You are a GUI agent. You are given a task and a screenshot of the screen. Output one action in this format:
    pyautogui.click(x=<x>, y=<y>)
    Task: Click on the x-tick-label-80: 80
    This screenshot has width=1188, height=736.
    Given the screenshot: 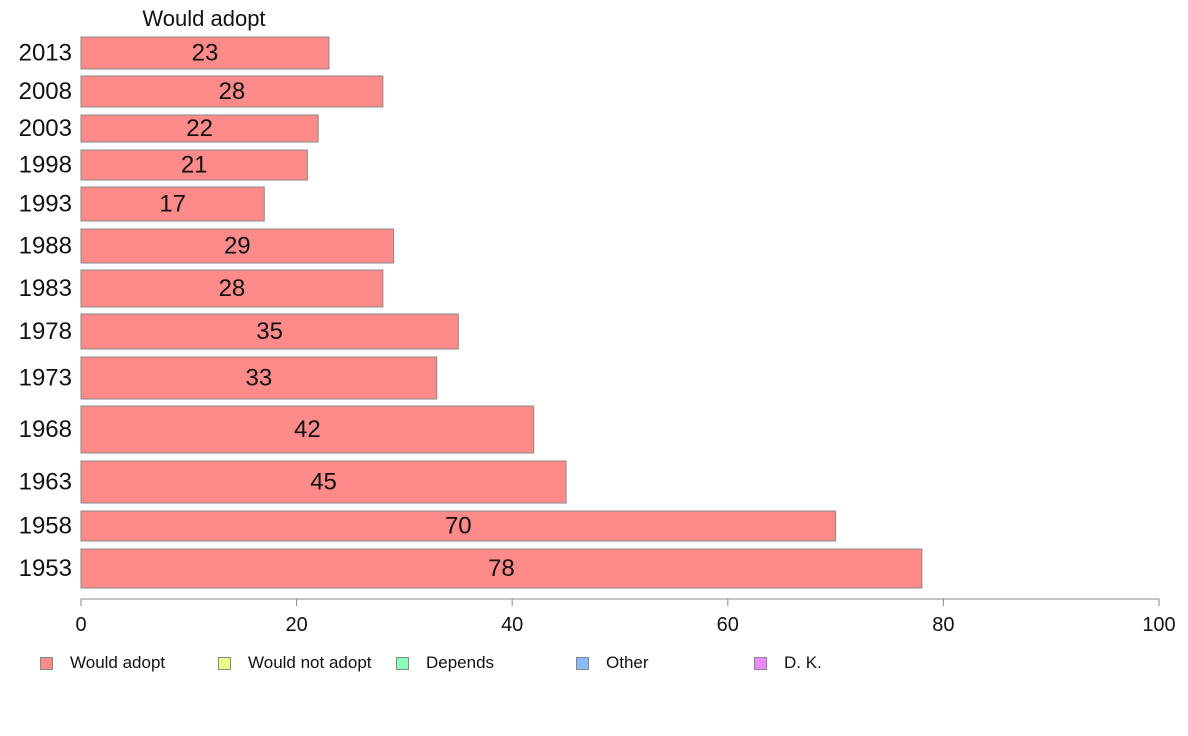 What is the action you would take?
    pyautogui.click(x=943, y=625)
    